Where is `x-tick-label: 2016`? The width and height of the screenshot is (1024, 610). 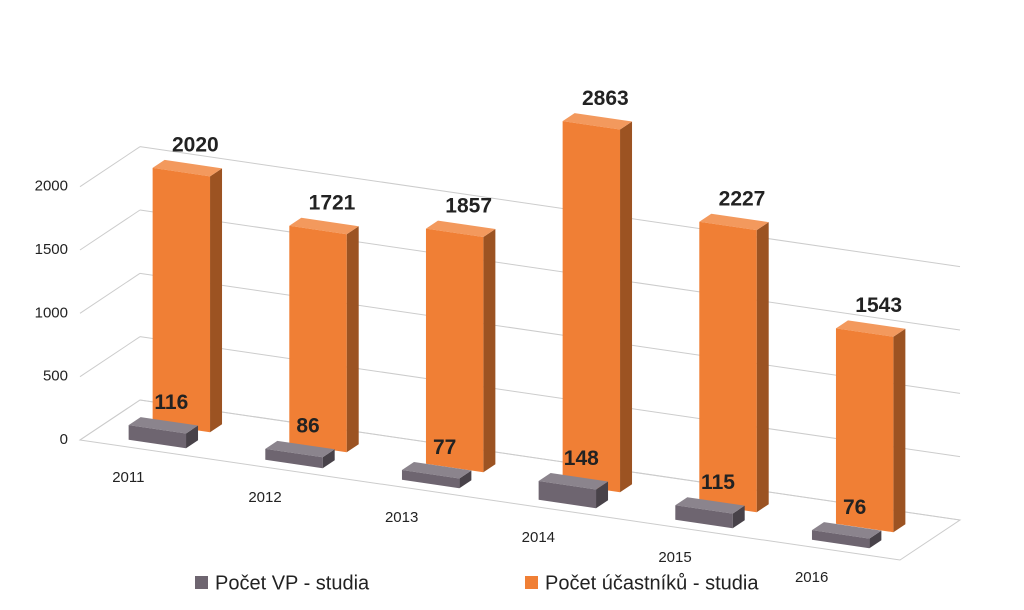 x-tick-label: 2016 is located at coordinates (811, 577).